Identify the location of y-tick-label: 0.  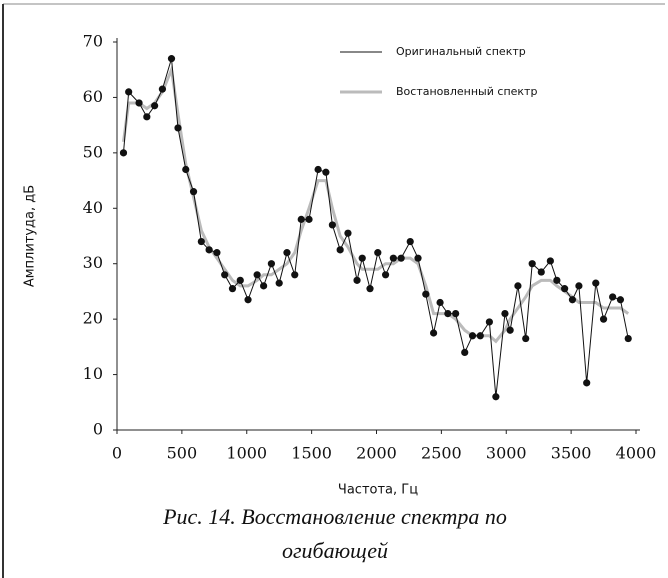
(98, 429).